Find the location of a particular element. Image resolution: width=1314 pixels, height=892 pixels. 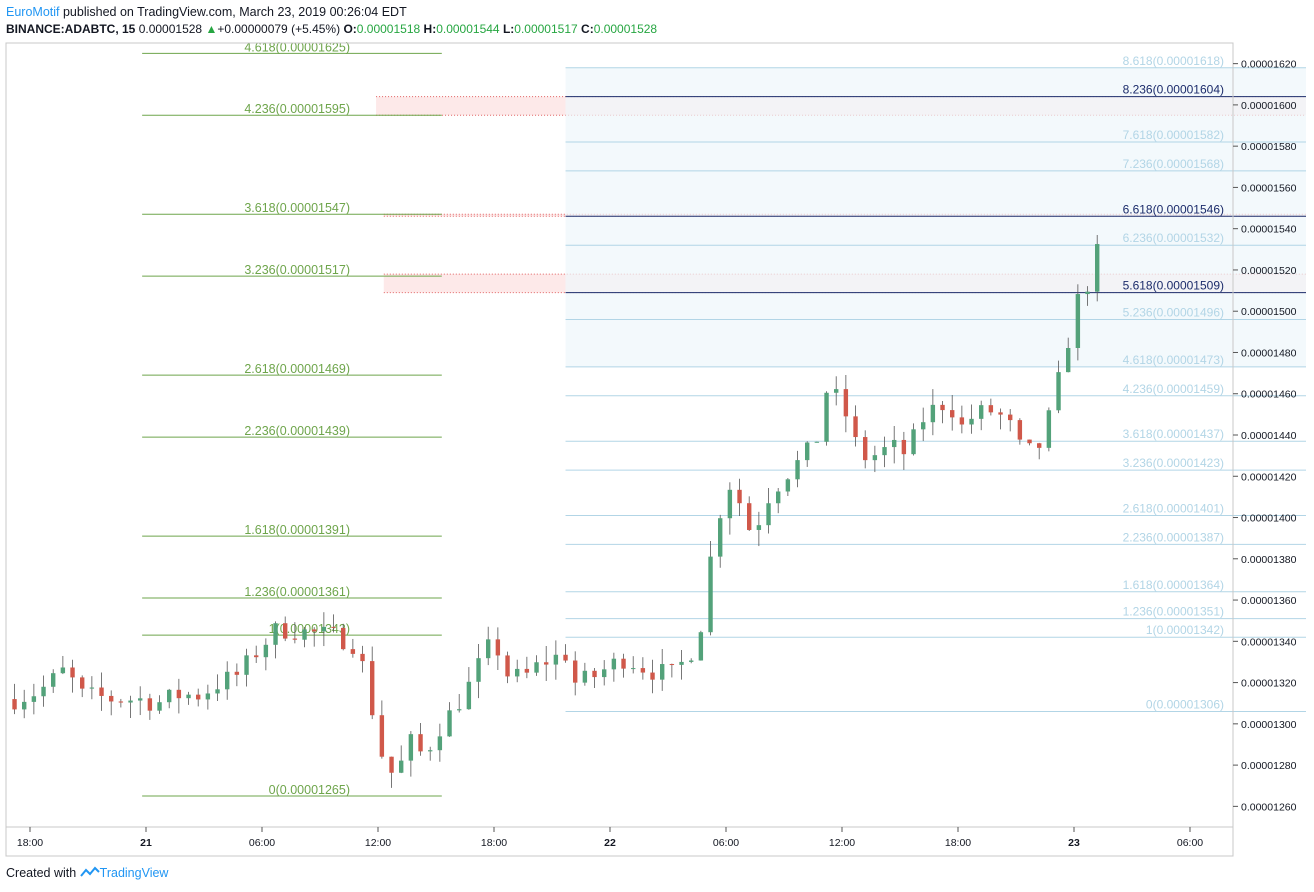

low-value: 0.00001517 is located at coordinates (546, 29).